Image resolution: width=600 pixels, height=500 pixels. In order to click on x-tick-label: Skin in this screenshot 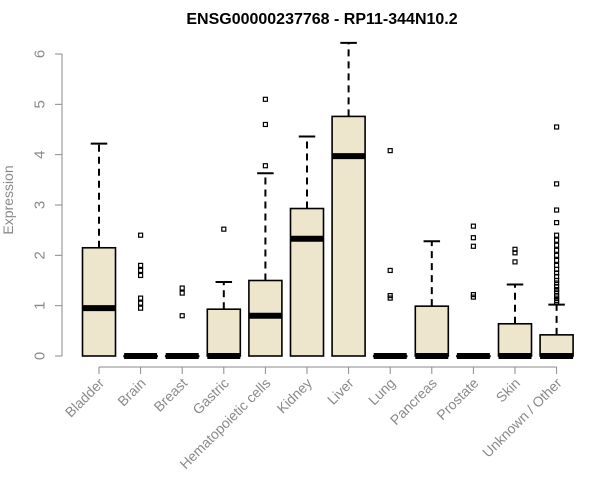, I will do `click(508, 390)`.